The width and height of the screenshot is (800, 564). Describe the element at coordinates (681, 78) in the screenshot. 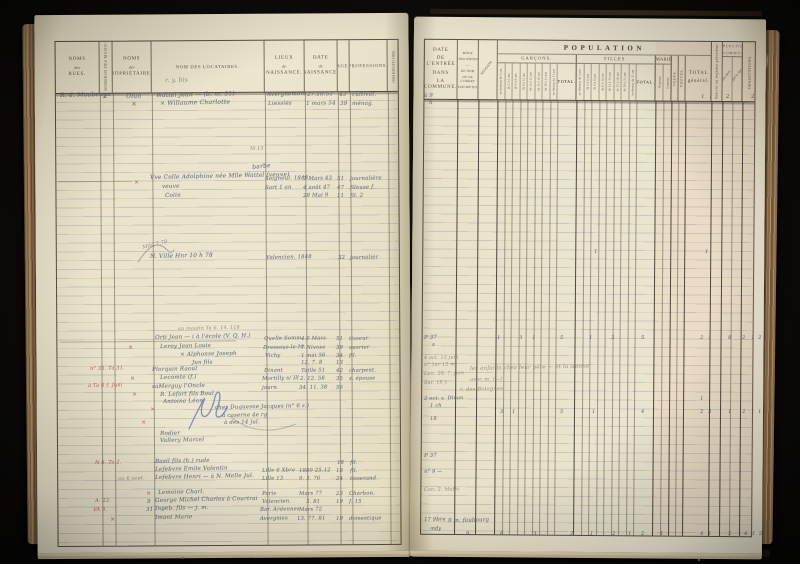

I see `veuves-label: VEUVES.` at that location.